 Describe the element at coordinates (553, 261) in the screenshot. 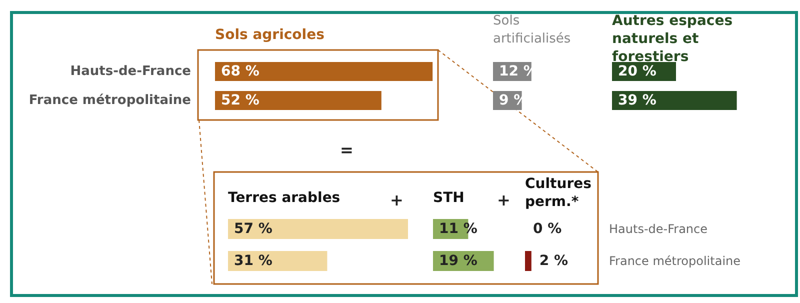

I see `data-label: 2 %` at that location.